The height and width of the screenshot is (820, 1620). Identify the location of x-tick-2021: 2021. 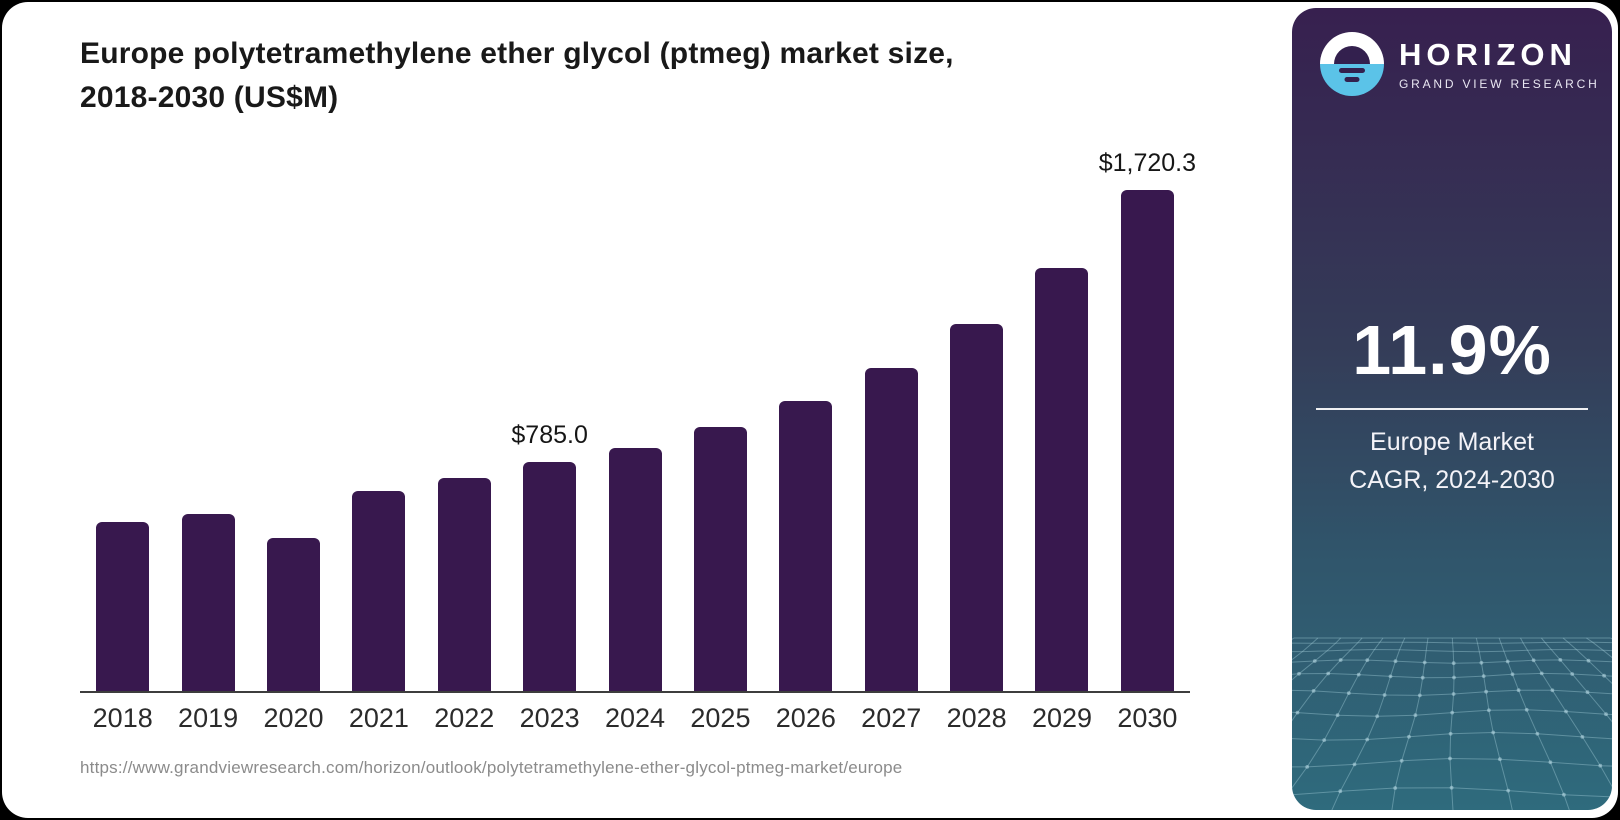
(378, 718).